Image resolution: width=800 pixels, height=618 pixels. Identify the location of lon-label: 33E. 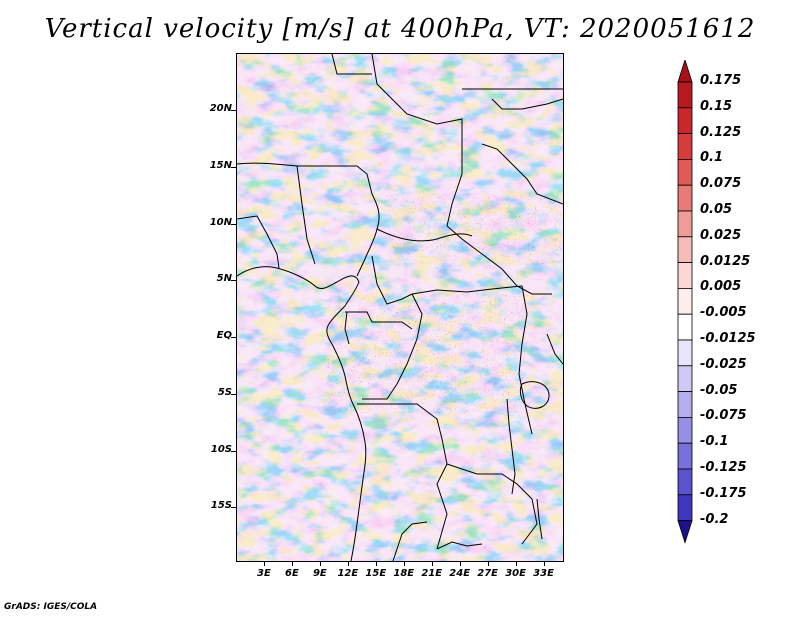
(543, 573).